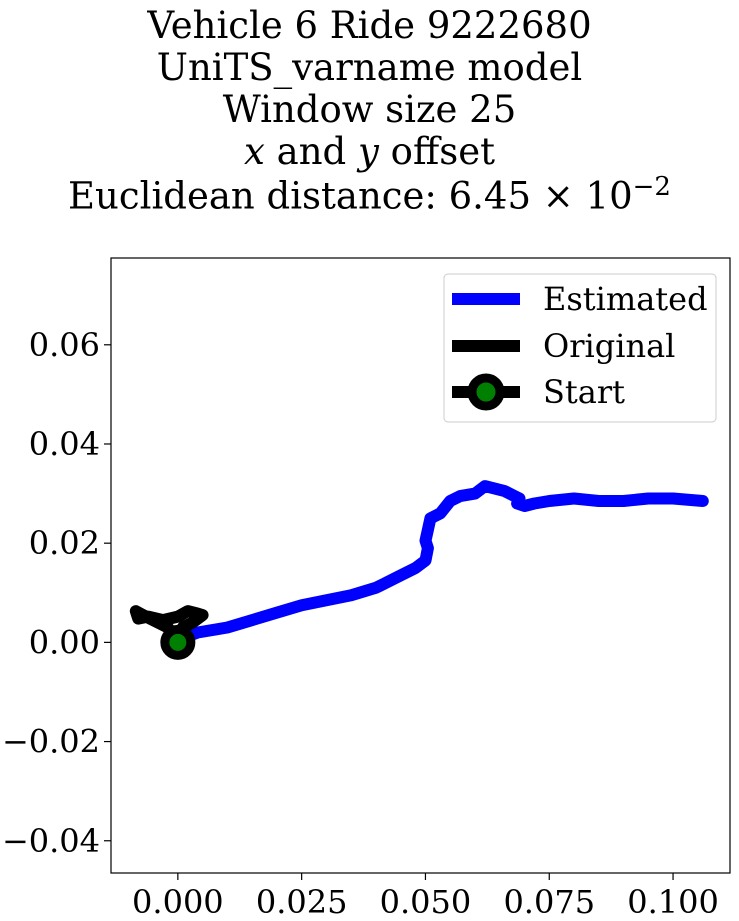 The image size is (739, 921). Describe the element at coordinates (56, 593) in the screenshot. I see `y-axis: −0.04 −0.02 0.00 0.02 0.04 0.06` at that location.